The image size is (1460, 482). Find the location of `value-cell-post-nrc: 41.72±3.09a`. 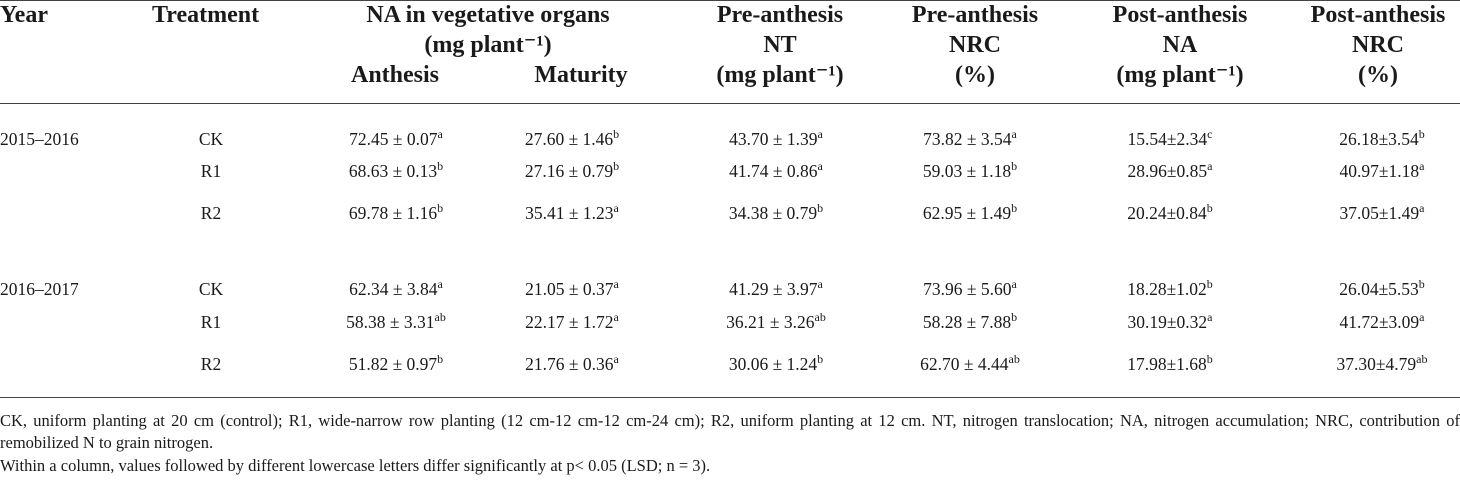

value-cell-post-nrc: 41.72±3.09a is located at coordinates (1382, 322).